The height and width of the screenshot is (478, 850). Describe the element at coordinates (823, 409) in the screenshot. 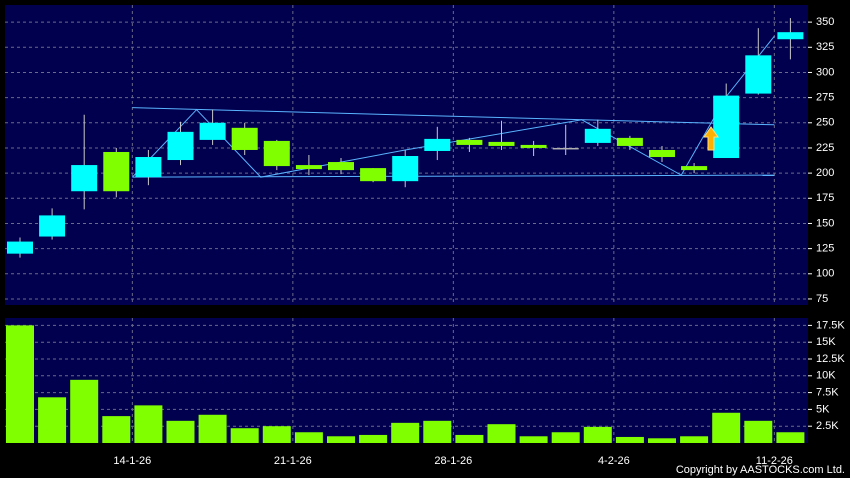

I see `y-tick-label: 5K` at that location.